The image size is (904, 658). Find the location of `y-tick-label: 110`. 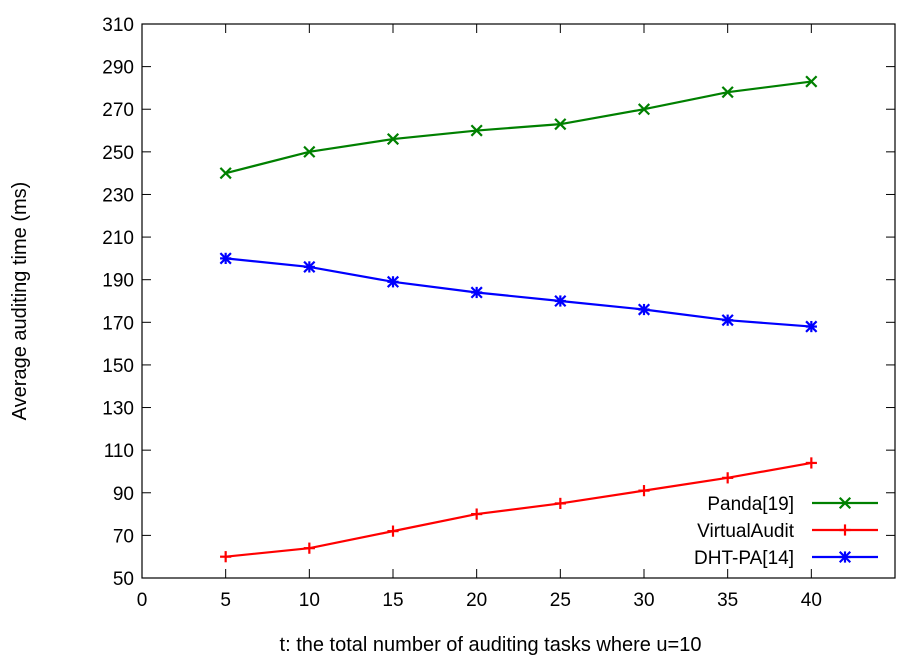

y-tick-label: 110 is located at coordinates (119, 451).